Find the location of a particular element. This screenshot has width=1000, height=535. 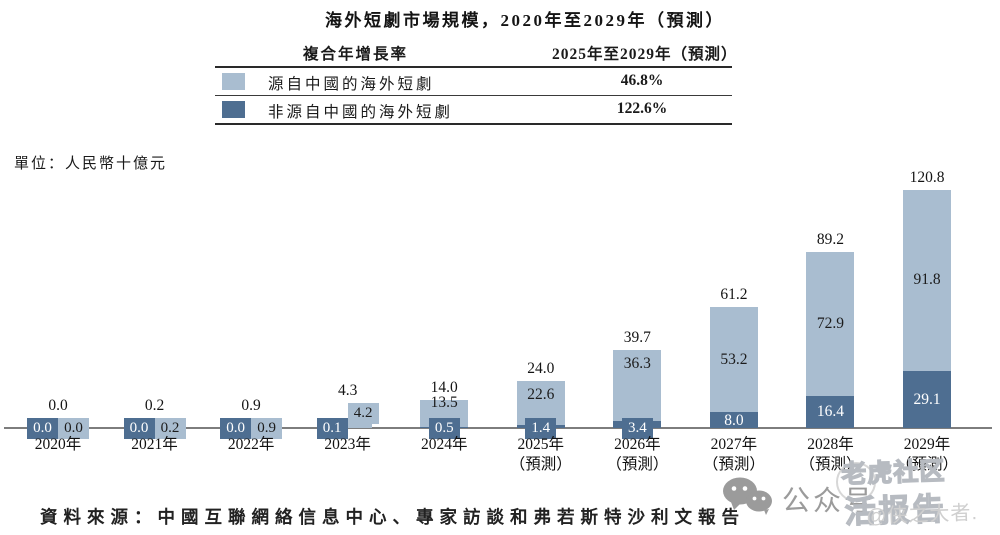

watermark-handle: @侠之大者. is located at coordinates (922, 515).